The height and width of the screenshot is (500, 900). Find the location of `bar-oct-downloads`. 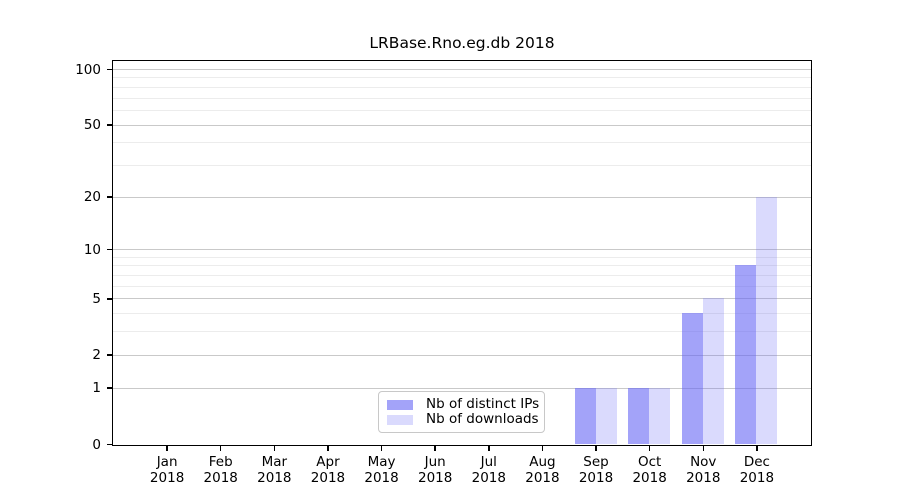

bar-oct-downloads is located at coordinates (660, 415).